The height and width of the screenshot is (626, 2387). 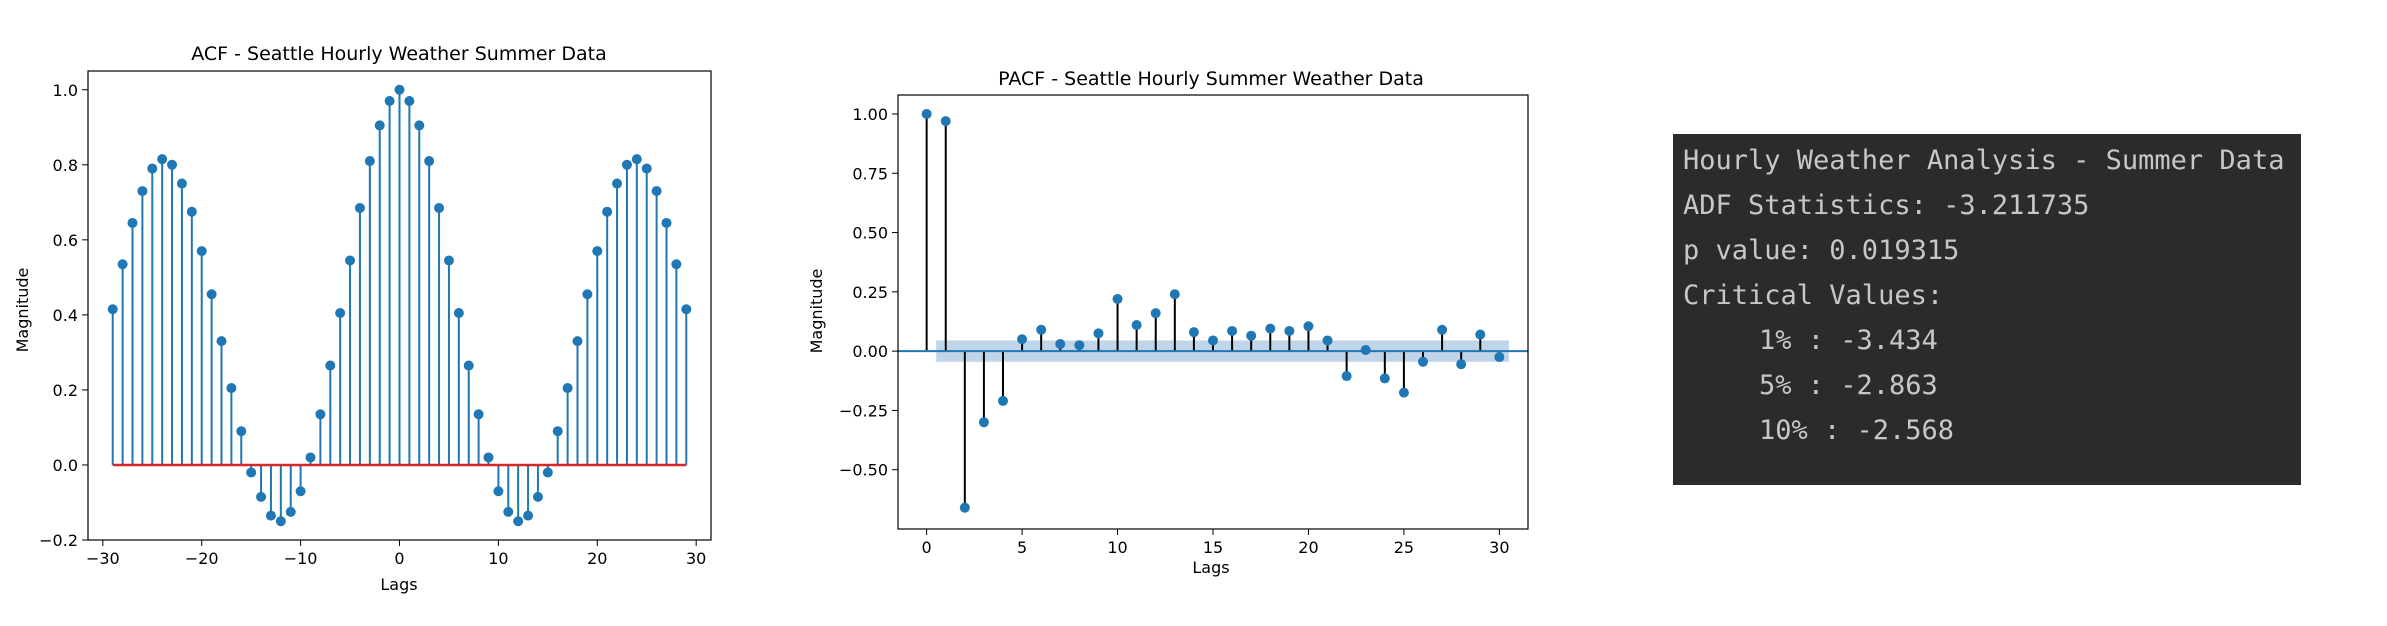 What do you see at coordinates (1848, 385) in the screenshot?
I see `critical-value-5pct: 5% : -2.863` at bounding box center [1848, 385].